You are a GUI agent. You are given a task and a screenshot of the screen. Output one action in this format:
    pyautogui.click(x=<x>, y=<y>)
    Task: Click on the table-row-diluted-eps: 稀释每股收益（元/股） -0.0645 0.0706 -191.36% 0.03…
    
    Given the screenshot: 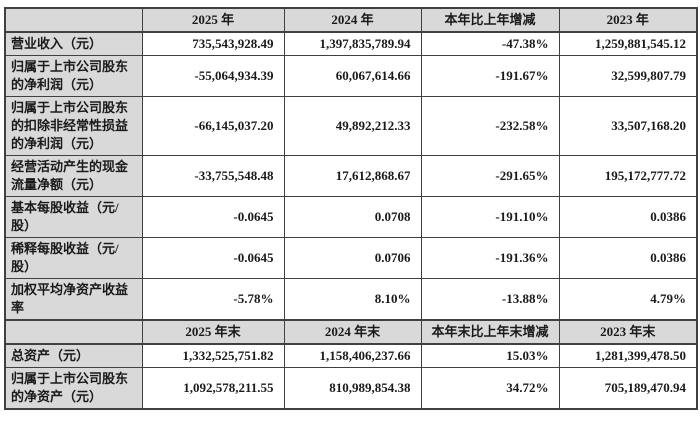 What is the action you would take?
    pyautogui.click(x=351, y=258)
    